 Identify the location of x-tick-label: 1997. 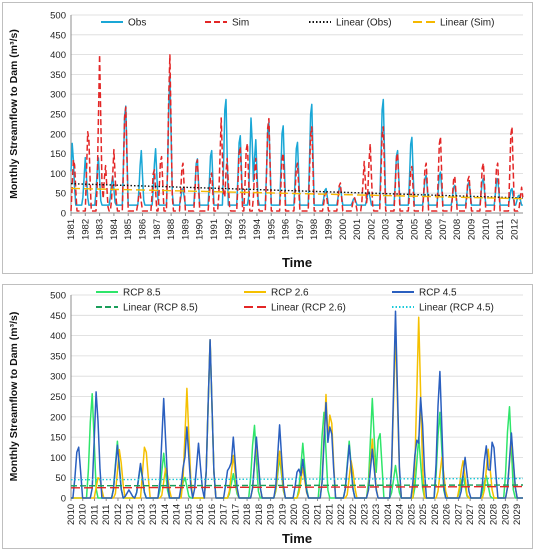
(300, 229).